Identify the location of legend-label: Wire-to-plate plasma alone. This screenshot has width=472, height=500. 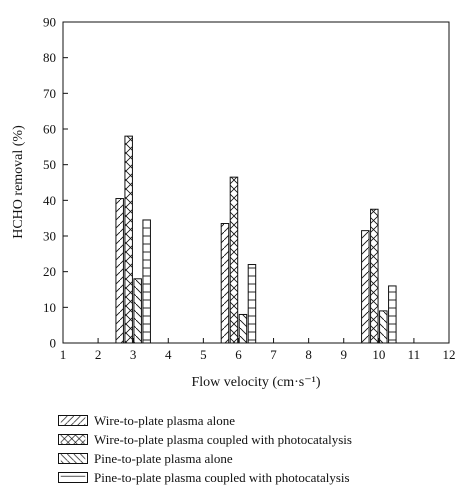
(164, 420).